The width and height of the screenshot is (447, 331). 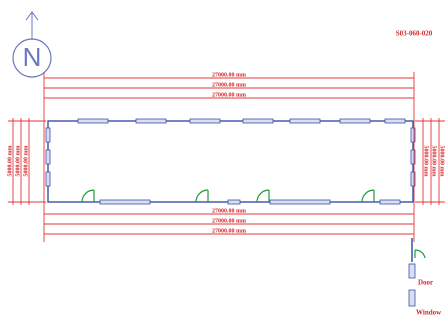 What do you see at coordinates (425, 283) in the screenshot?
I see `legend-door: Door` at bounding box center [425, 283].